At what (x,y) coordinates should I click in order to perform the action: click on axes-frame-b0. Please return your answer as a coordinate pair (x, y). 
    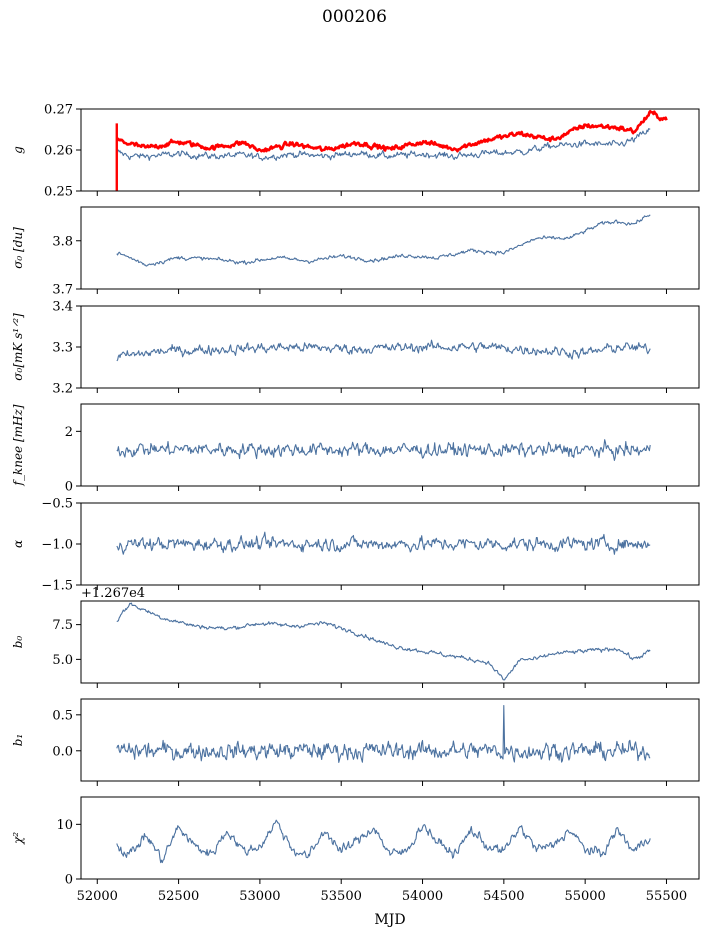
    Looking at the image, I should click on (390, 642).